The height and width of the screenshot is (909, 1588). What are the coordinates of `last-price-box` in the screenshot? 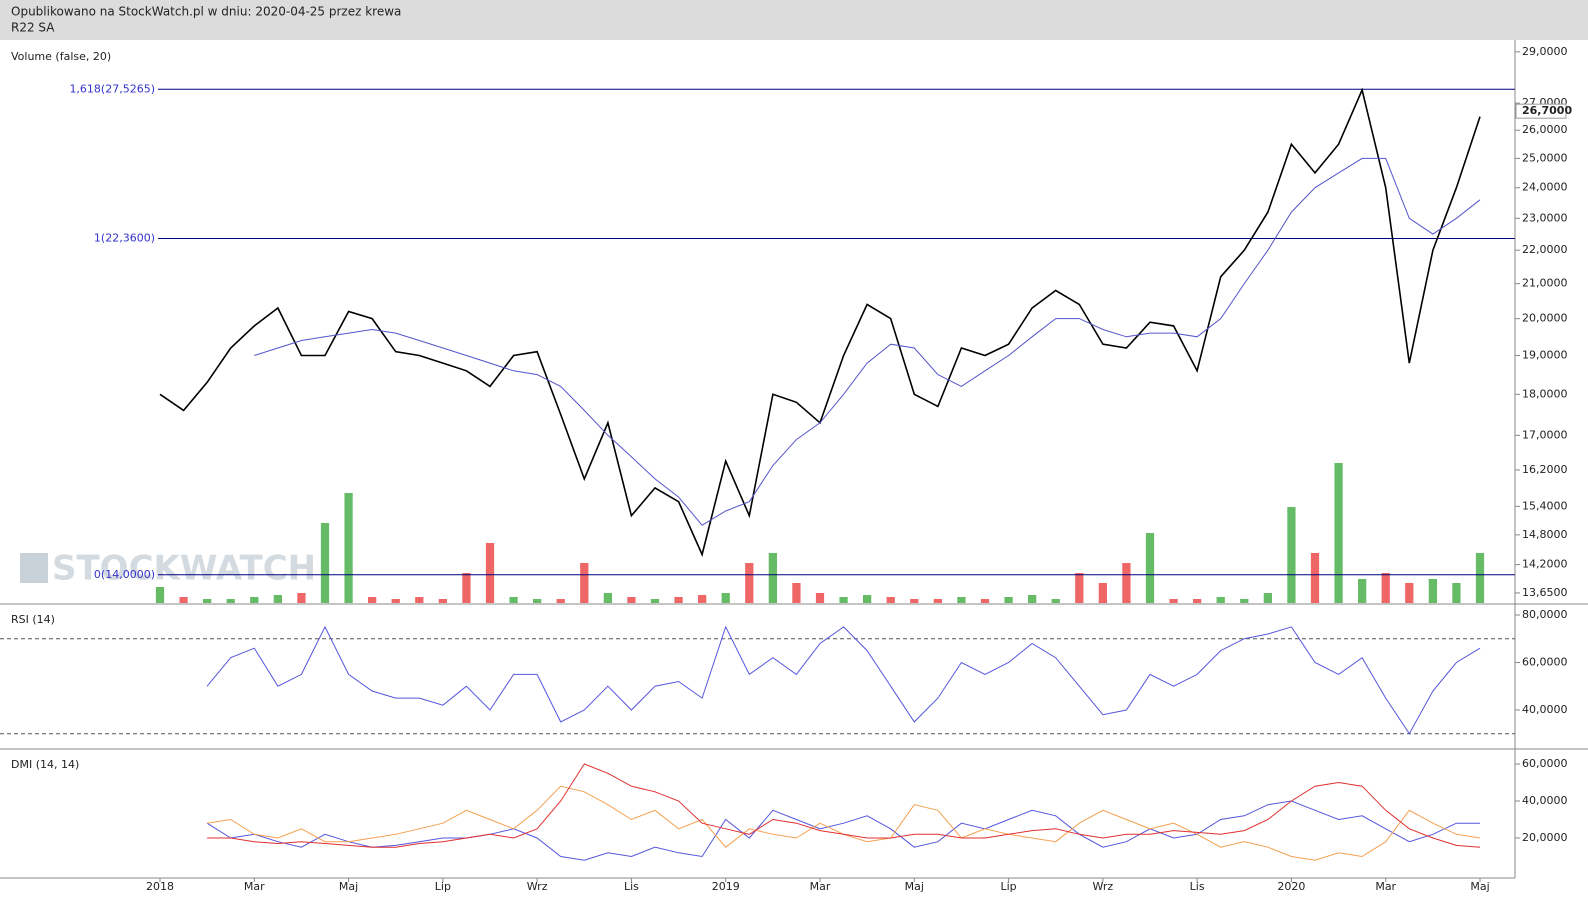 It's located at (1541, 111).